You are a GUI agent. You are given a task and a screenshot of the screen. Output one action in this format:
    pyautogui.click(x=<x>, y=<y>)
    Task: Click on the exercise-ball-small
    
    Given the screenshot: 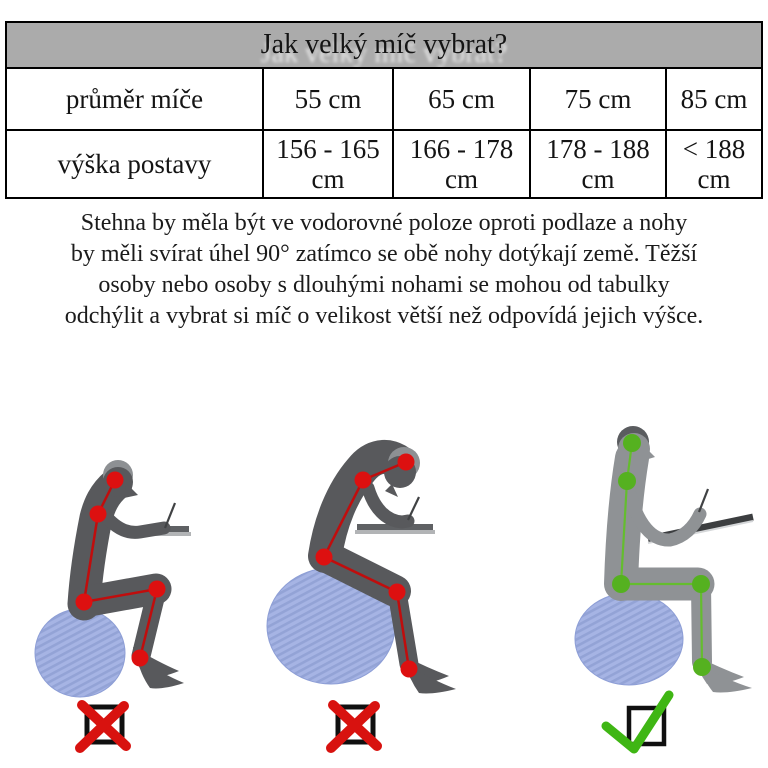 What is the action you would take?
    pyautogui.click(x=80, y=653)
    